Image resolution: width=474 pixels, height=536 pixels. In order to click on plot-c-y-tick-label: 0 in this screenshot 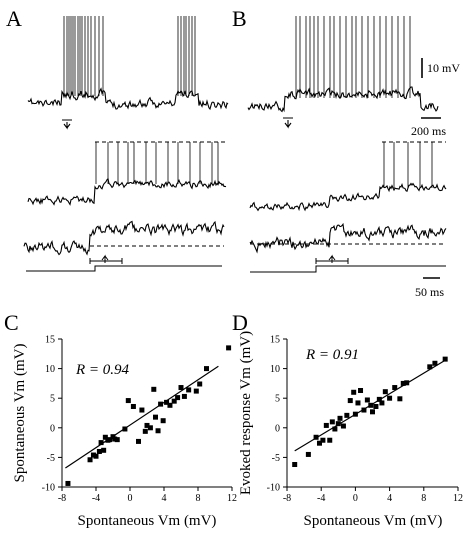, I will do `click(52, 428)`.